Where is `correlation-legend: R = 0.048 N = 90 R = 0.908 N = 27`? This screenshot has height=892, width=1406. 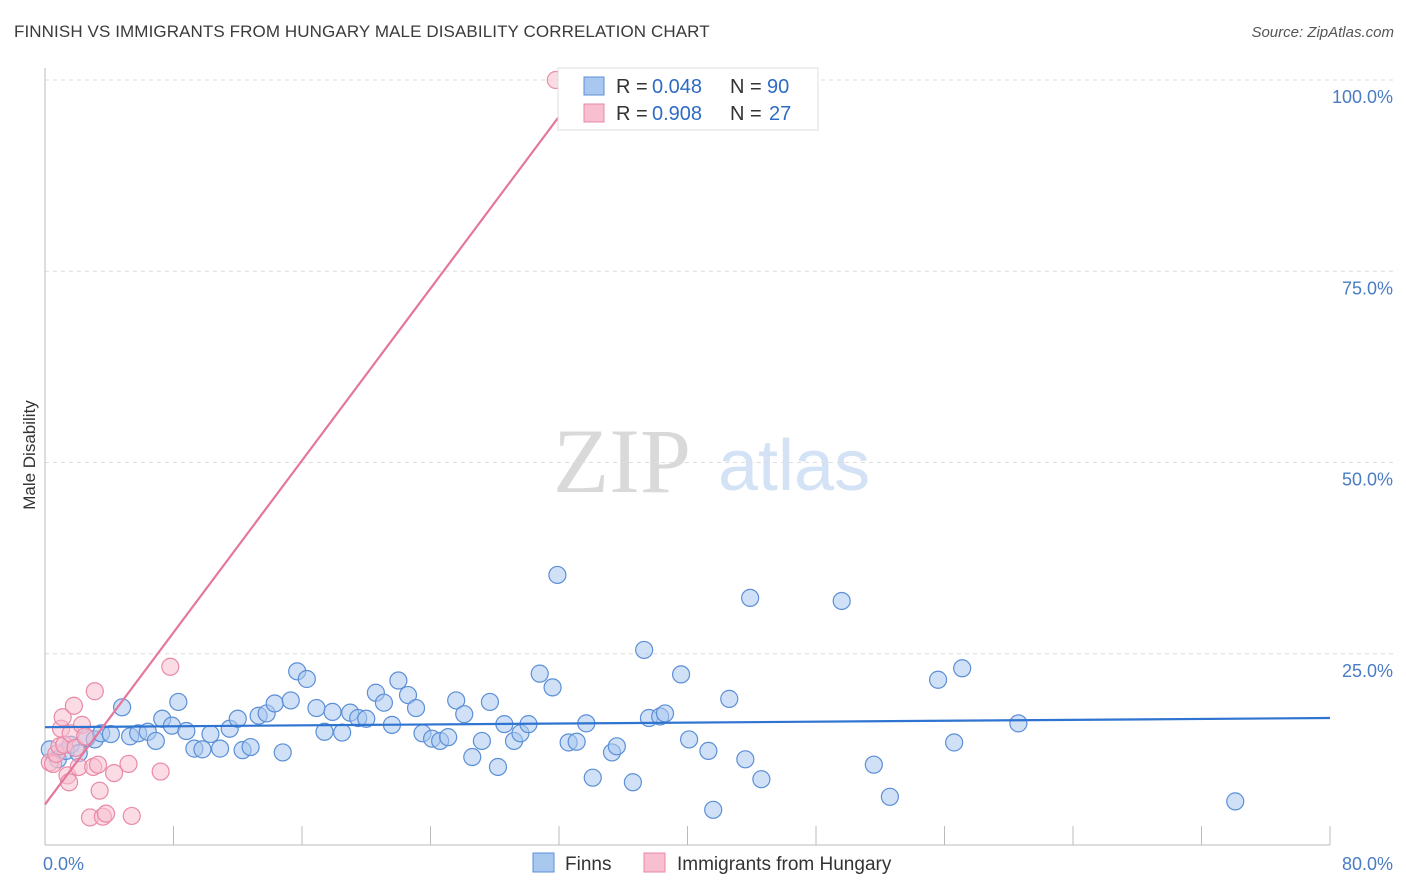 correlation-legend: R = 0.048 N = 90 R = 0.908 N = 27 is located at coordinates (688, 99).